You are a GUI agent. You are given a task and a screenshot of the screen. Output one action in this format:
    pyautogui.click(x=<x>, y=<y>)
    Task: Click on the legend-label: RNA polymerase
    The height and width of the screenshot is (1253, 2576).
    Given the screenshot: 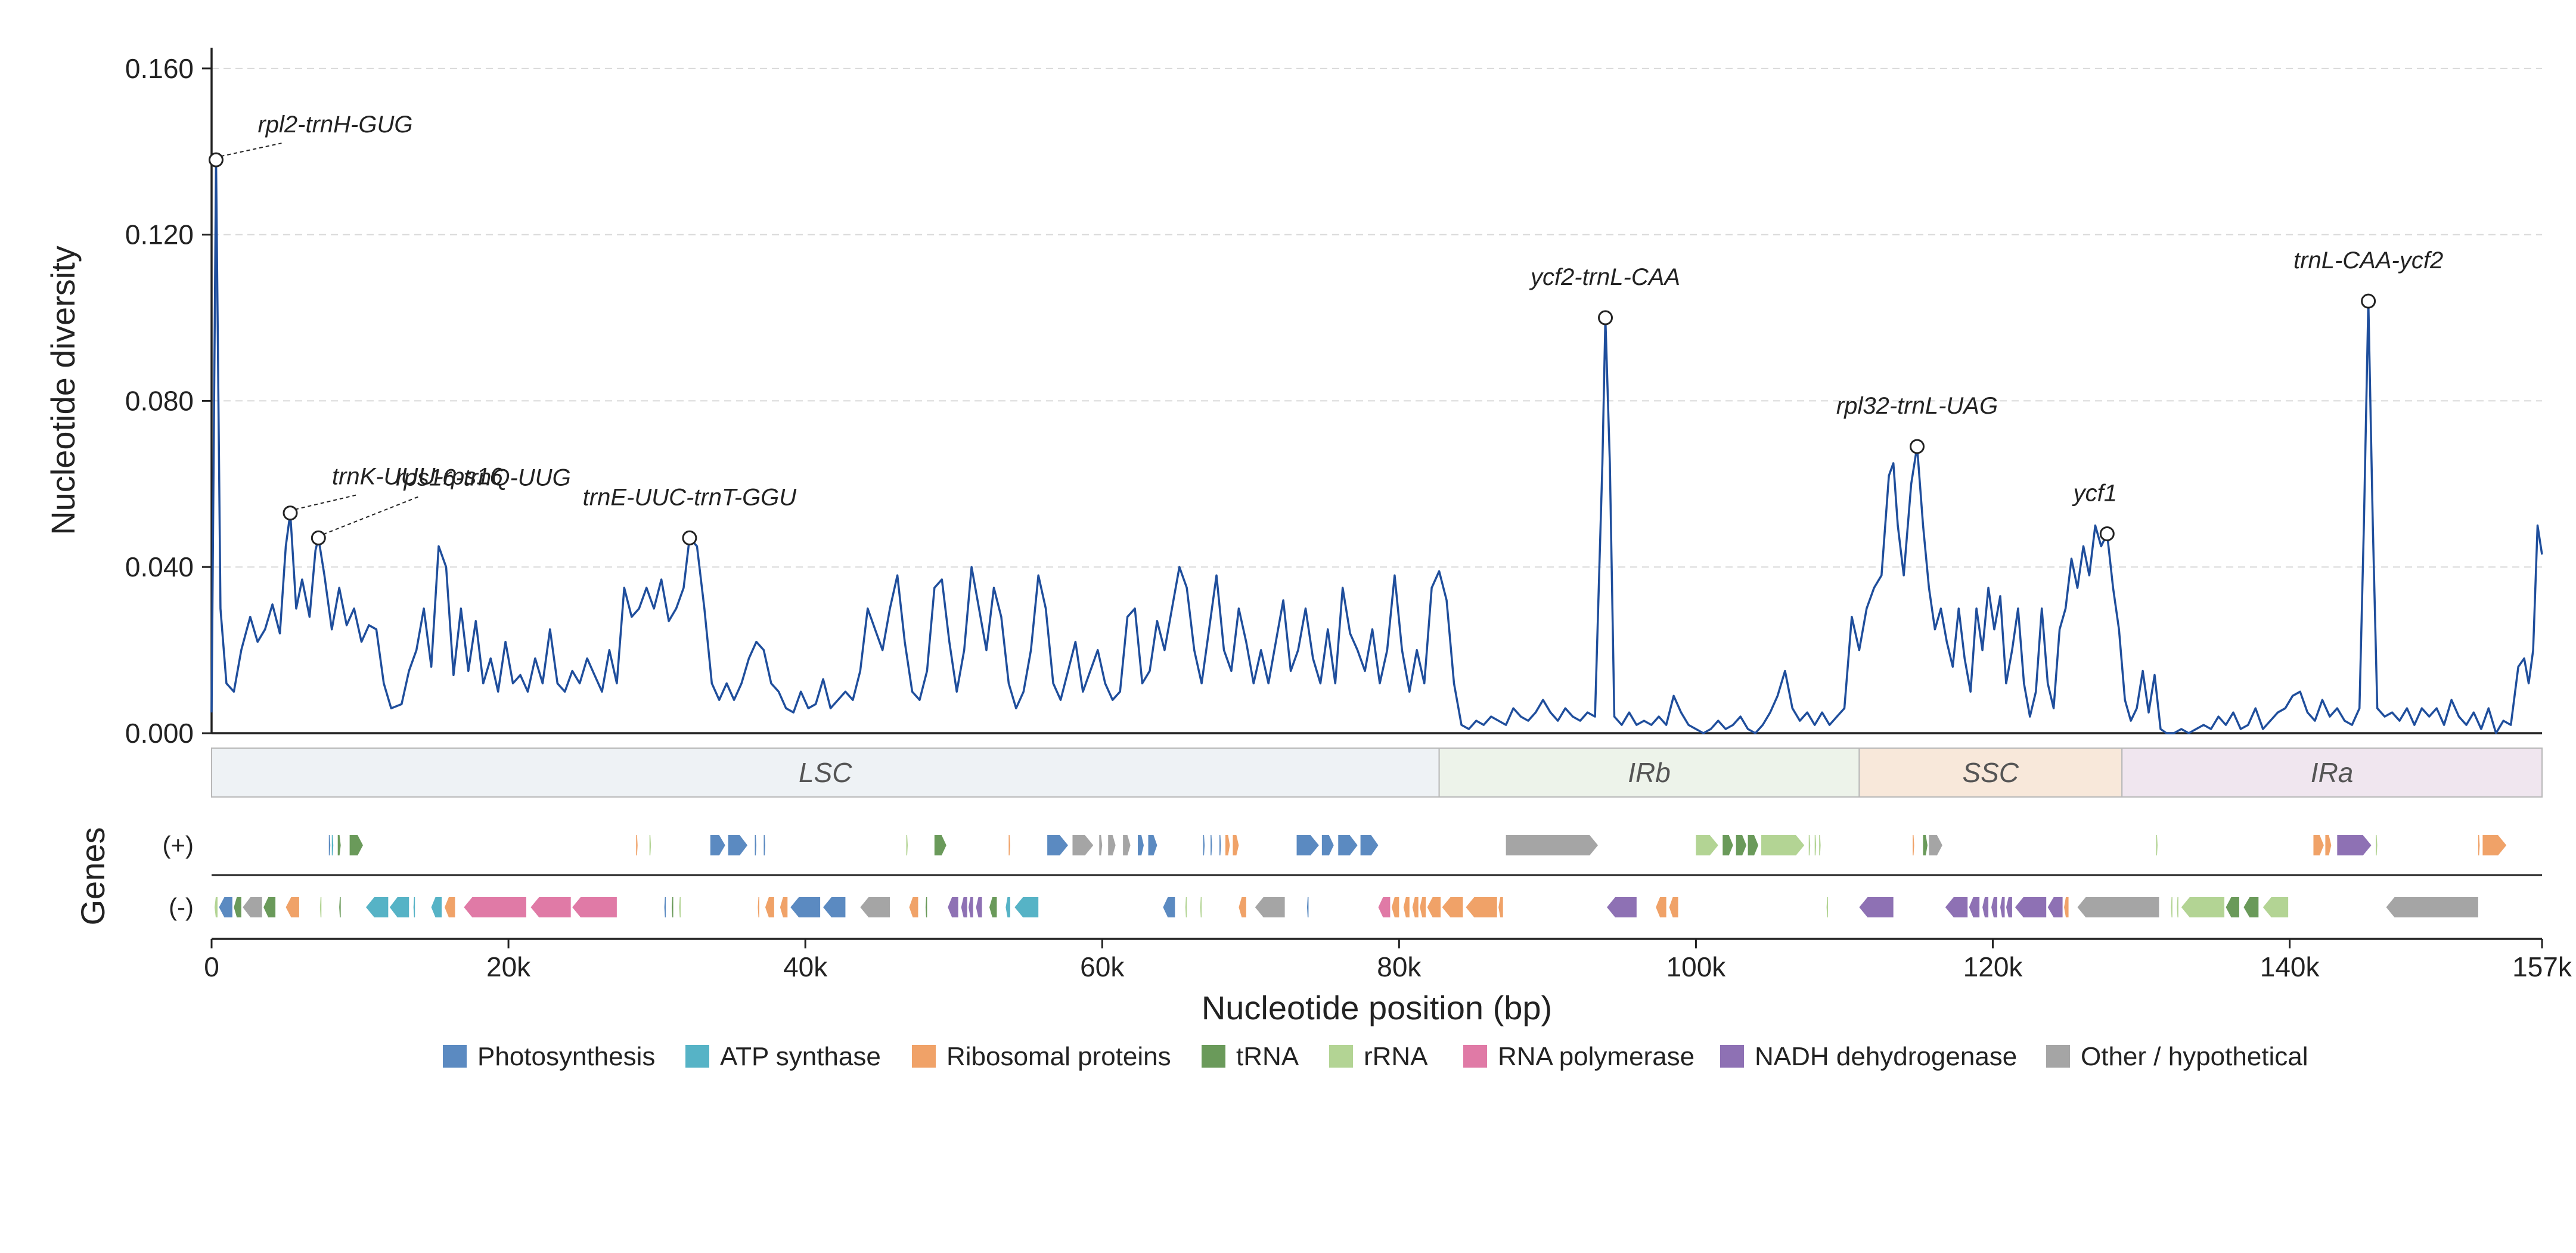 What is the action you would take?
    pyautogui.click(x=1596, y=1056)
    